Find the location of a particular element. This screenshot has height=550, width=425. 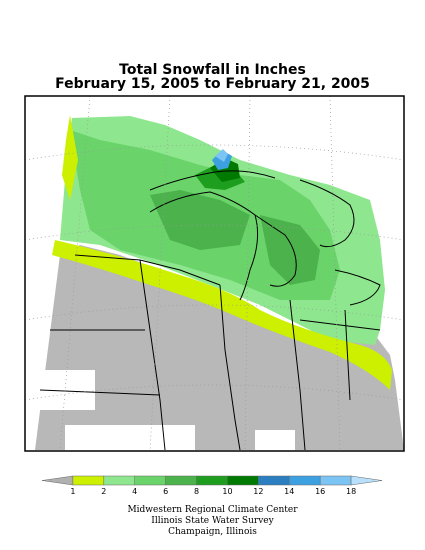

no-data-canada is located at coordinates (262, 155).